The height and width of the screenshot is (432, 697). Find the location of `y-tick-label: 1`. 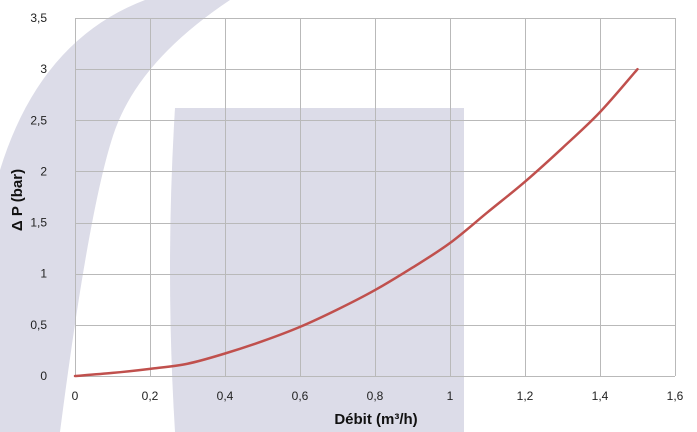

y-tick-label: 1 is located at coordinates (43, 274).